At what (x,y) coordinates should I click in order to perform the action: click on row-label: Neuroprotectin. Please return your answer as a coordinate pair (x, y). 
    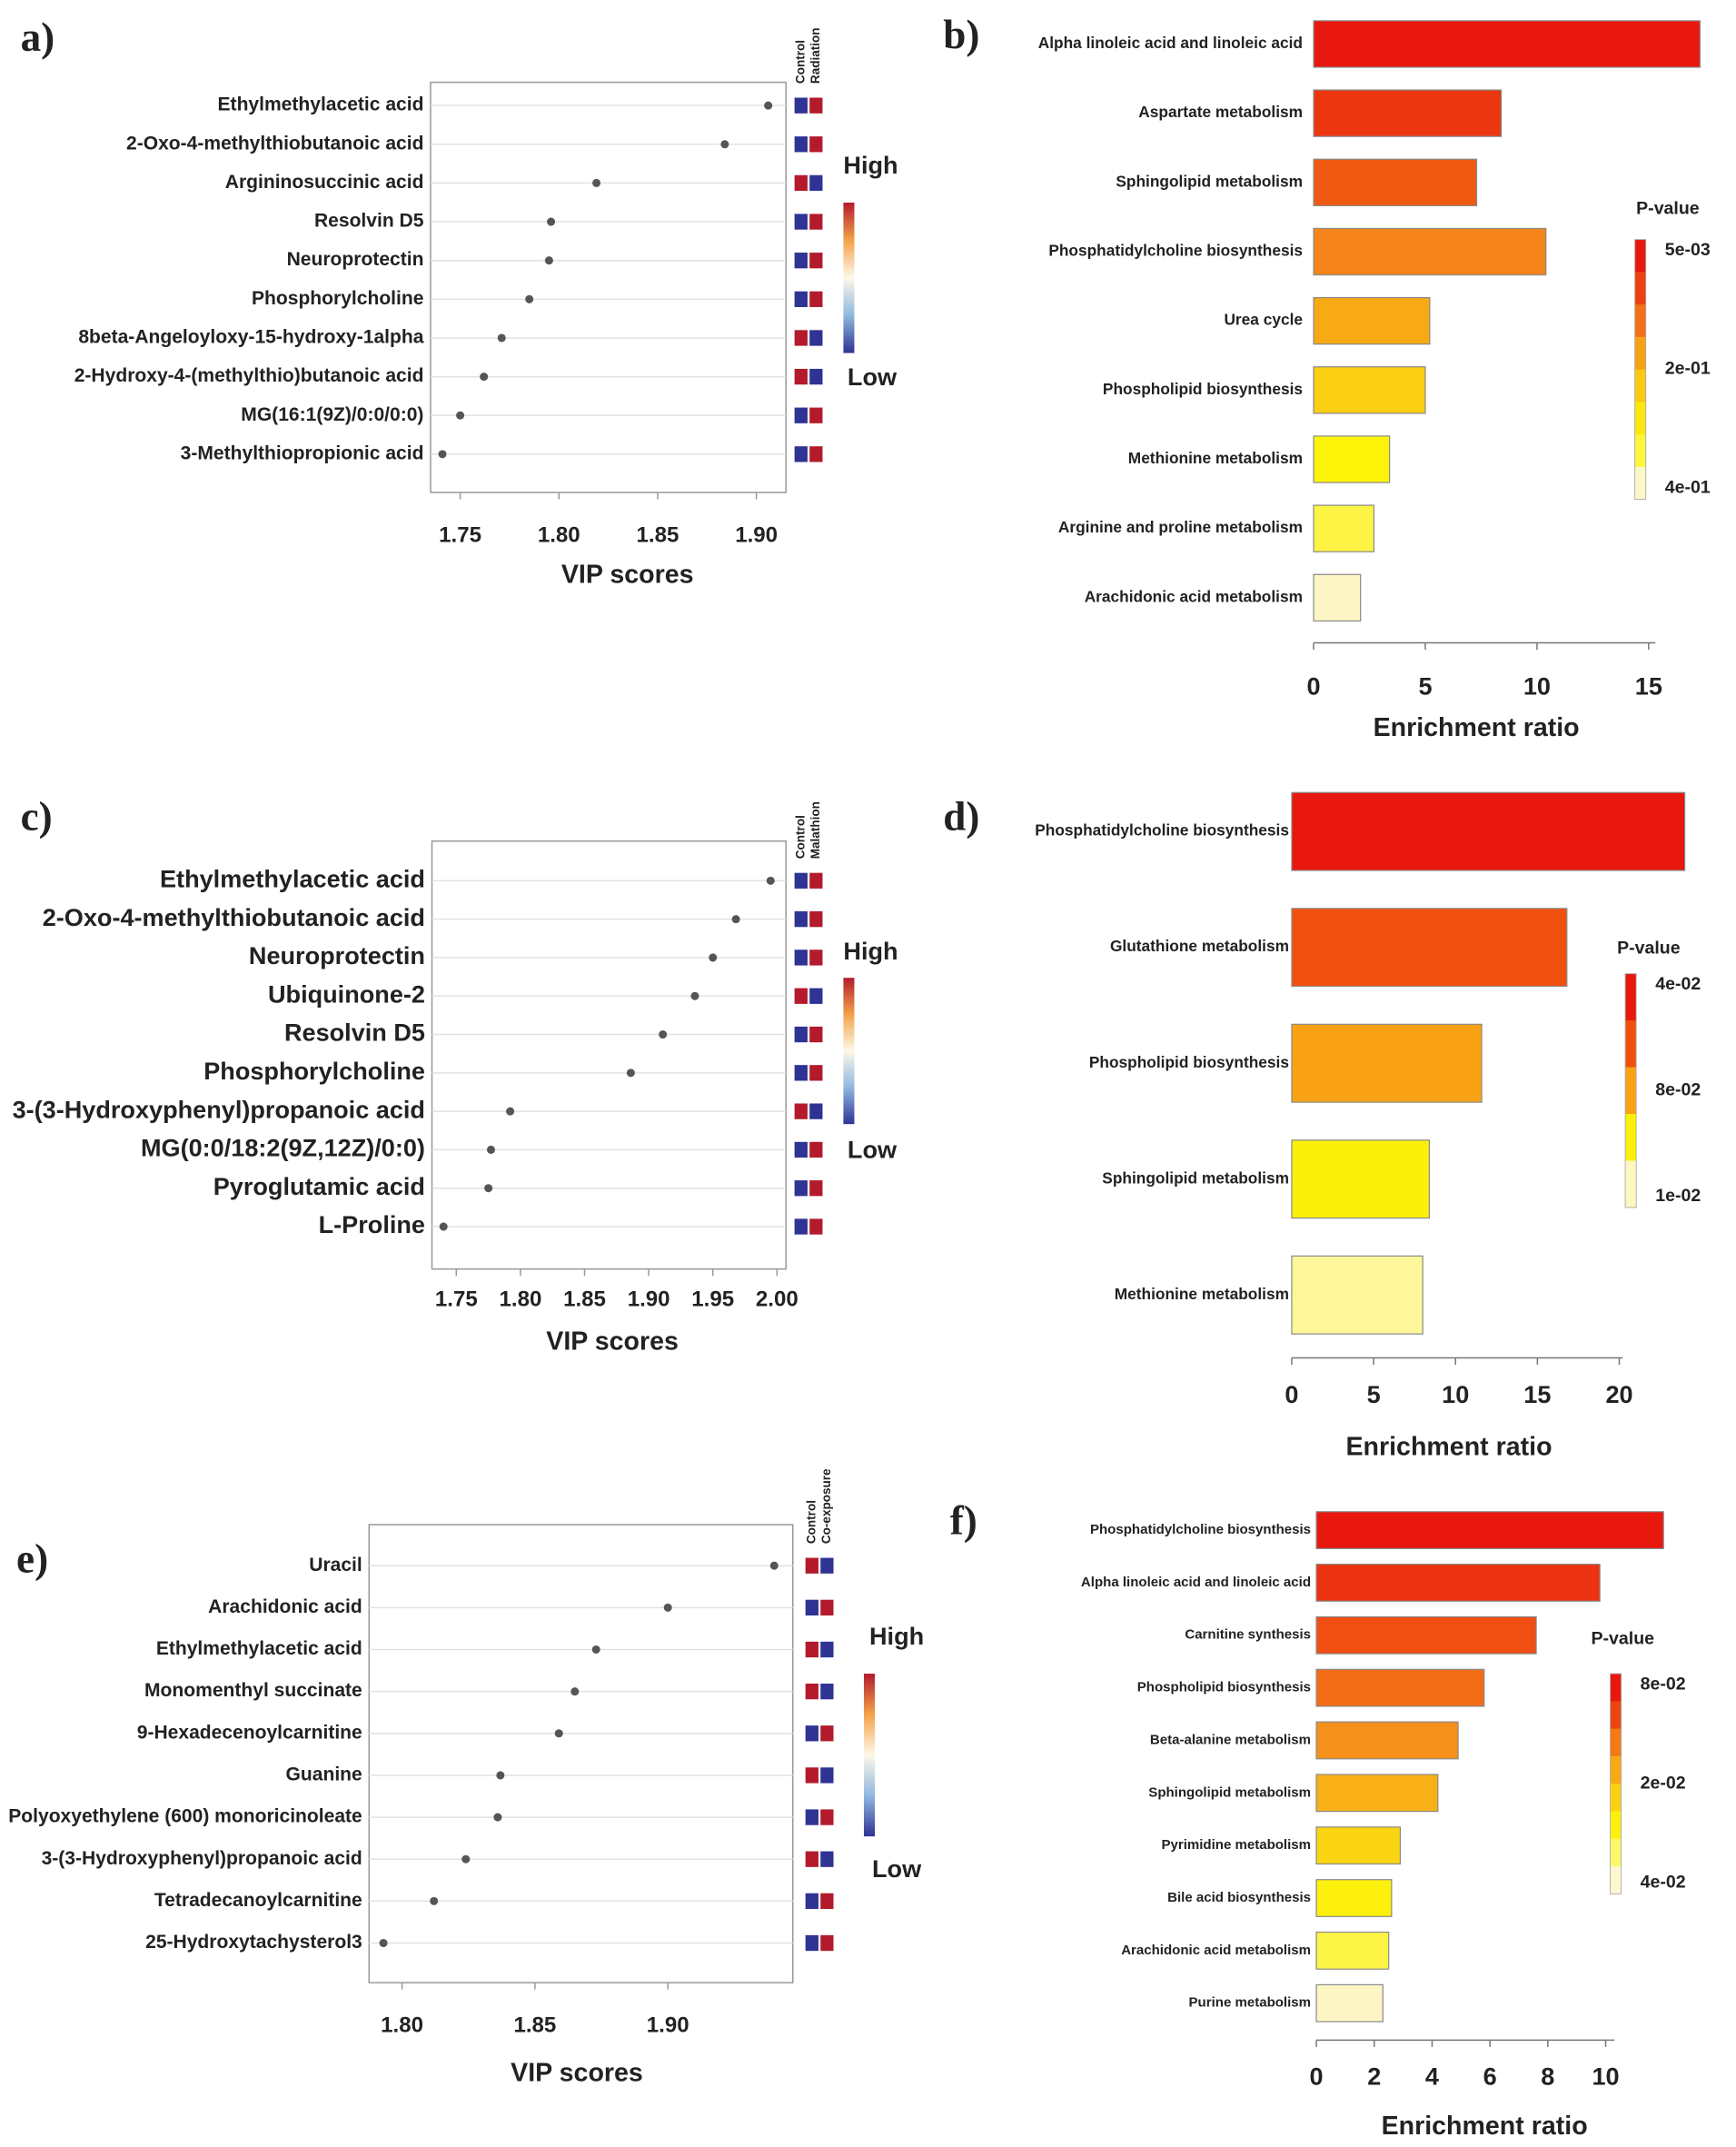
    Looking at the image, I should click on (356, 259).